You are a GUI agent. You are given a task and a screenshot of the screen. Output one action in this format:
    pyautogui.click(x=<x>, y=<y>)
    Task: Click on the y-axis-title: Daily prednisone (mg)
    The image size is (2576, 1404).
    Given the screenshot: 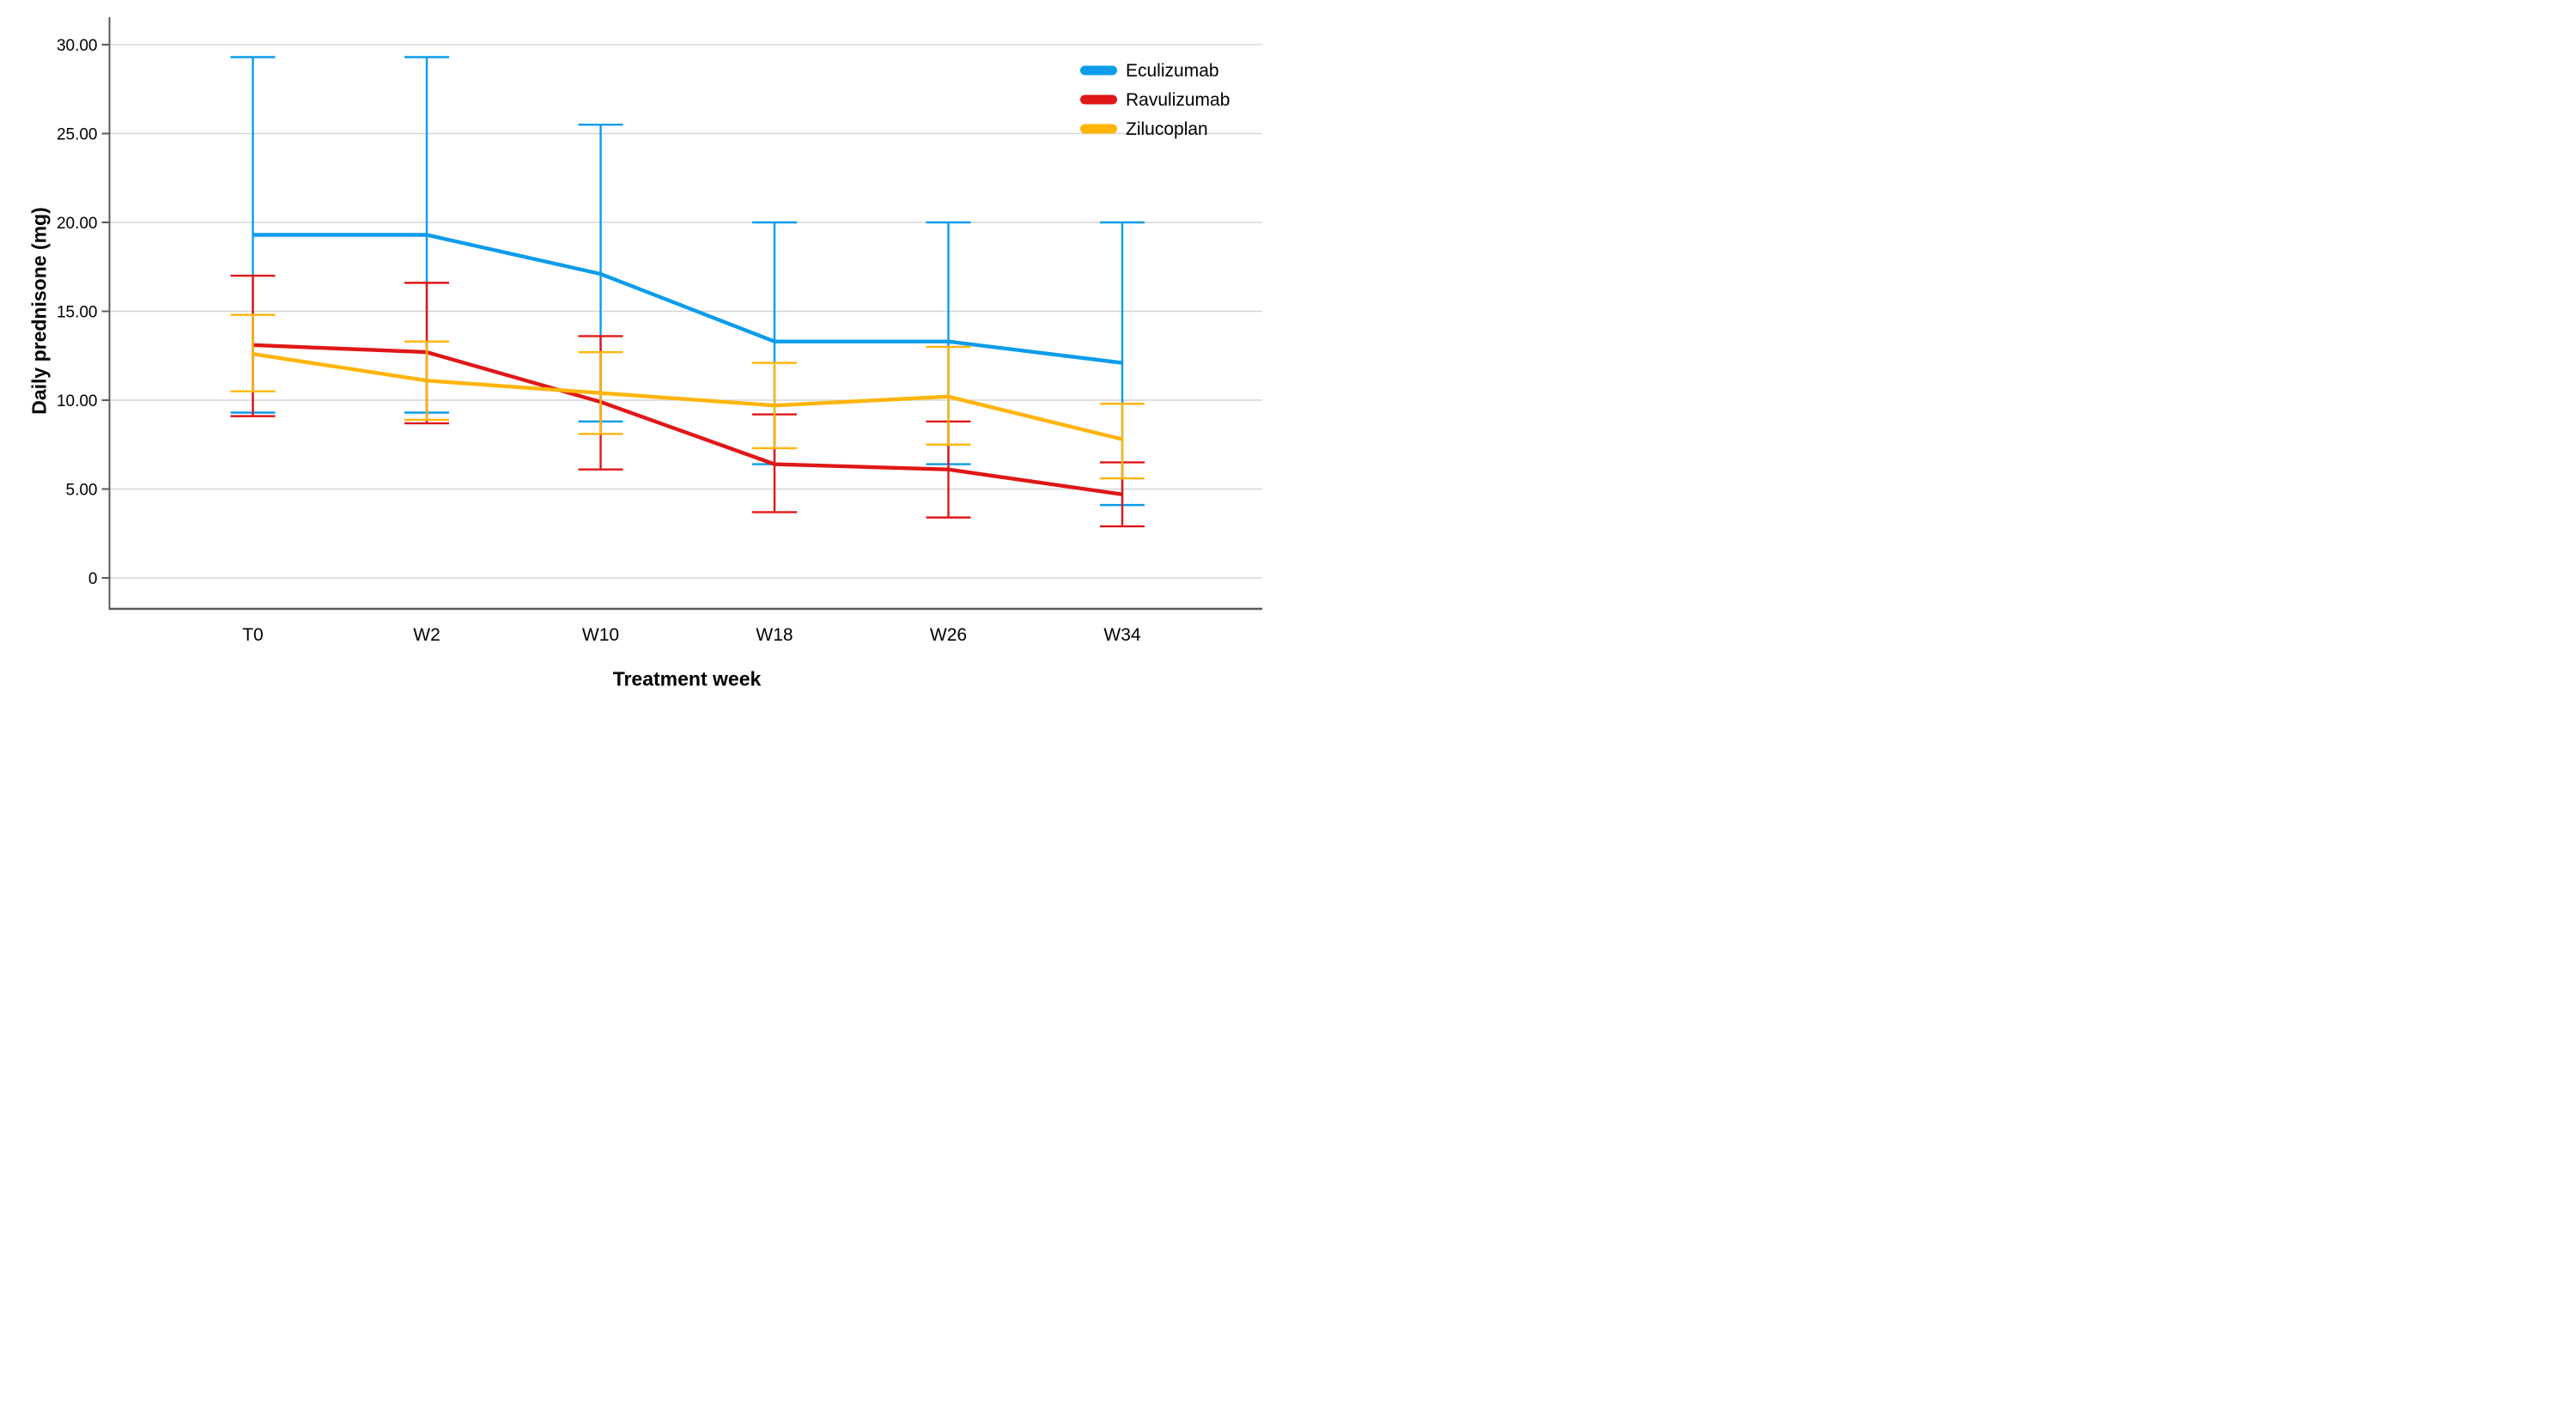 What is the action you would take?
    pyautogui.click(x=39, y=311)
    